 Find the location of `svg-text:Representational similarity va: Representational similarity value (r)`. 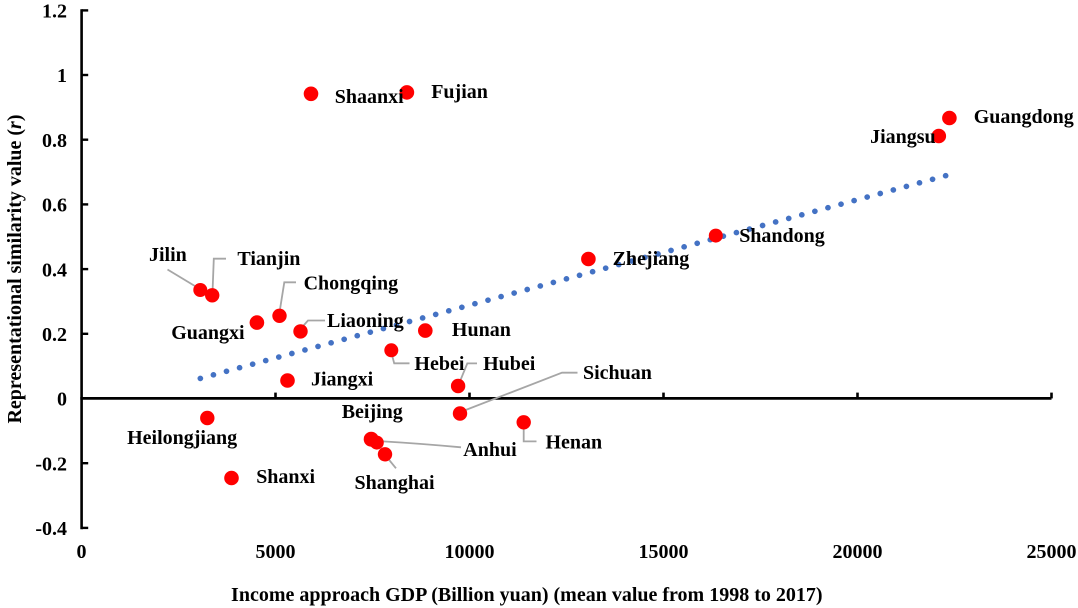

svg-text:Representational similarity va: Representational similarity value (r) is located at coordinates (15, 268).